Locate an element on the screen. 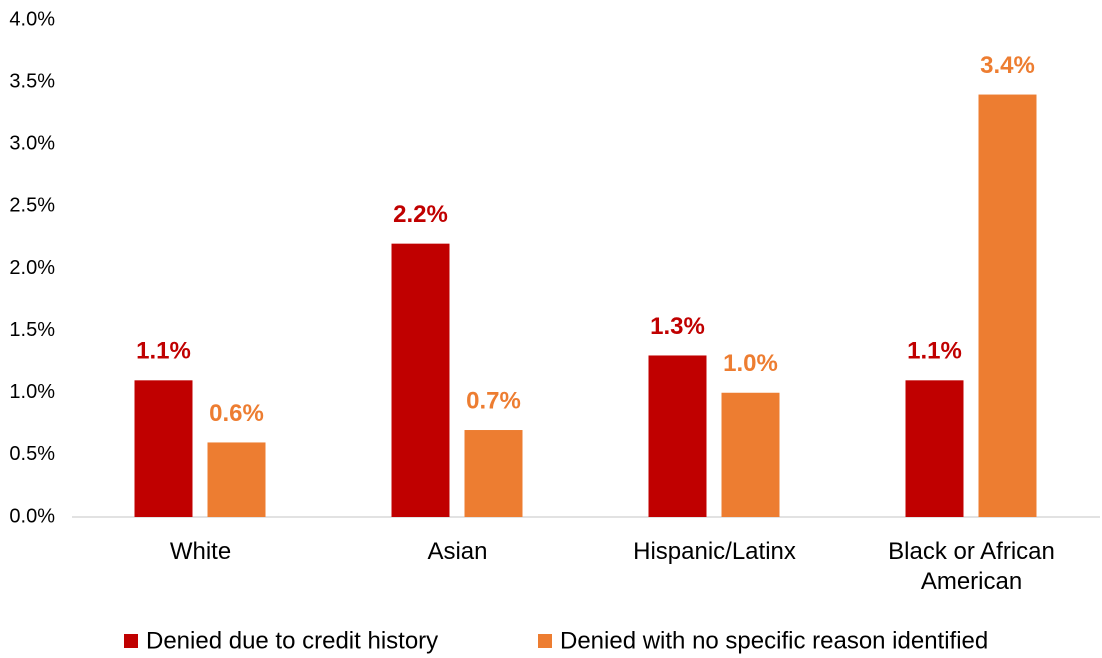  value-label: 0.6% is located at coordinates (236, 413).